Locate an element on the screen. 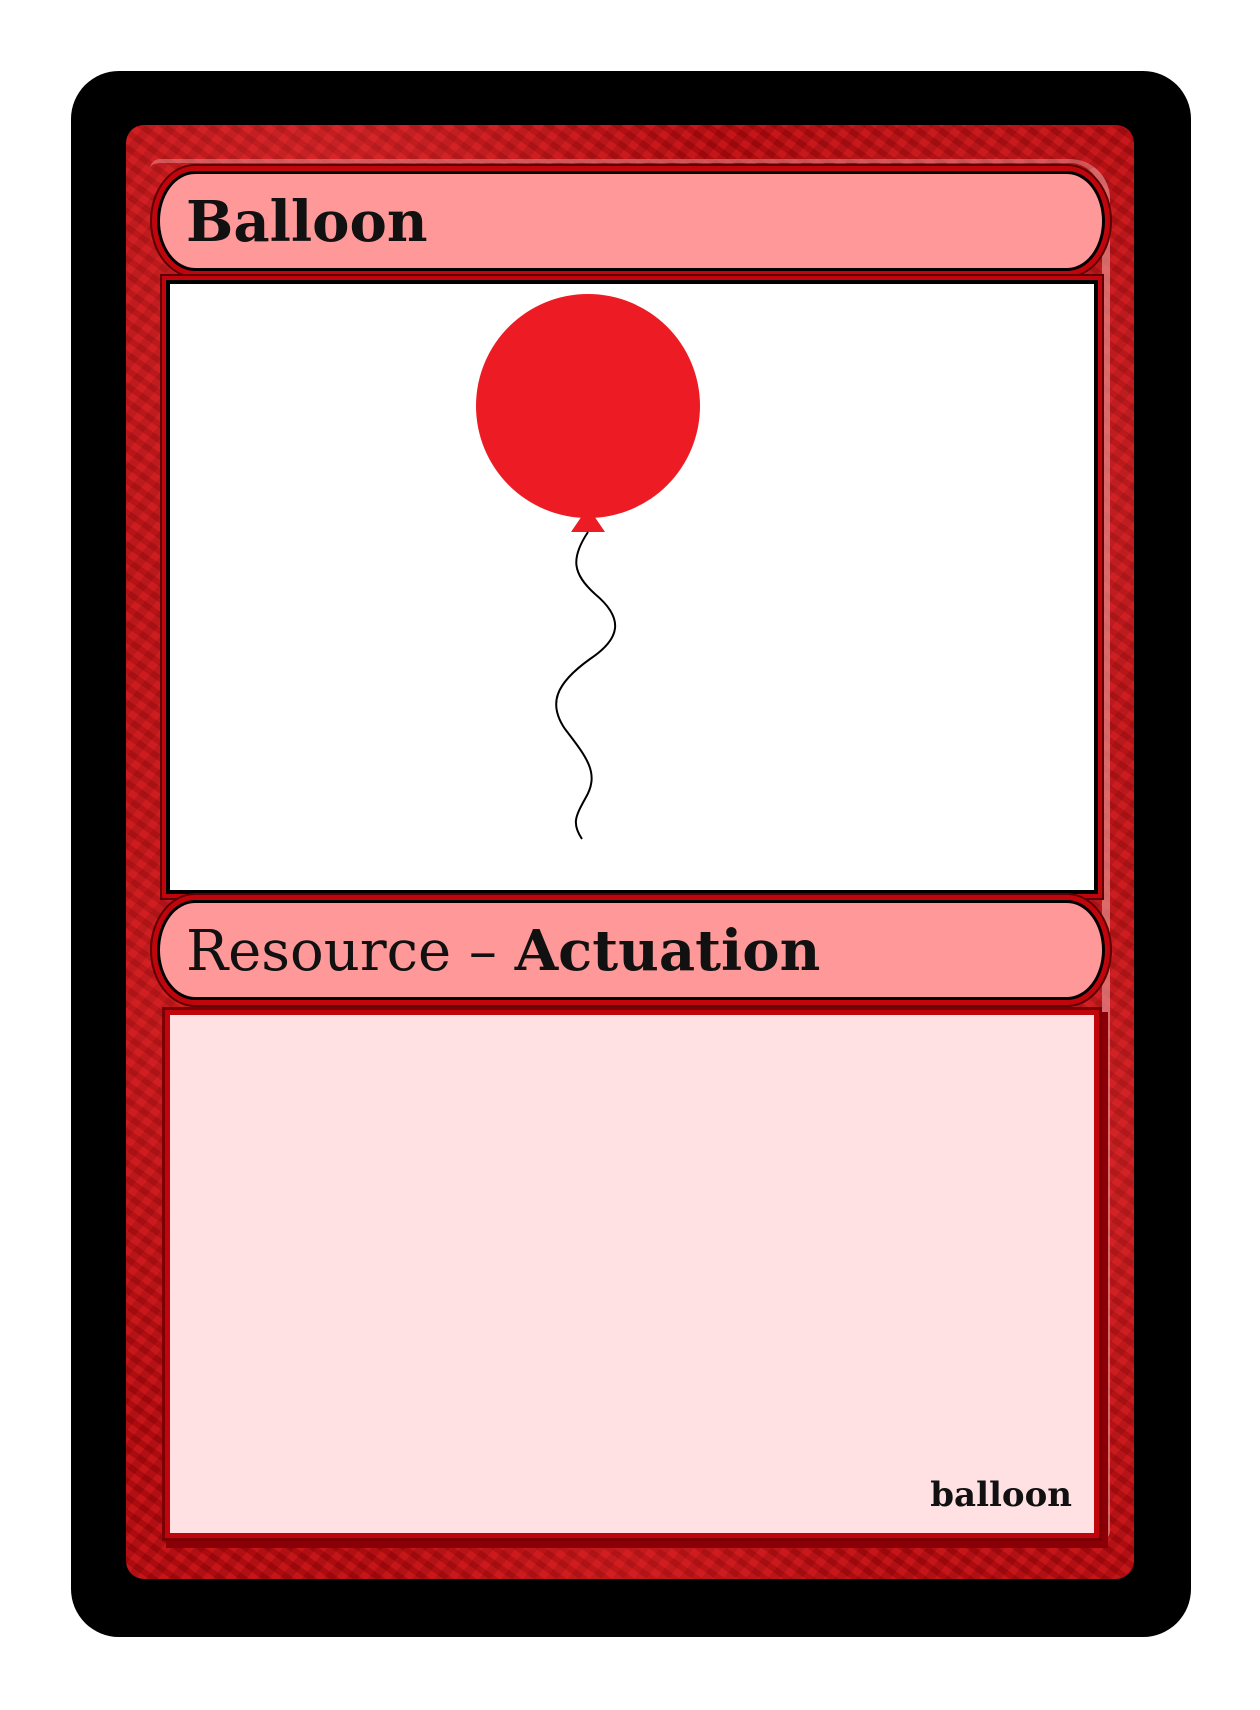 The width and height of the screenshot is (1260, 1710). balloon-icon is located at coordinates (588, 567).